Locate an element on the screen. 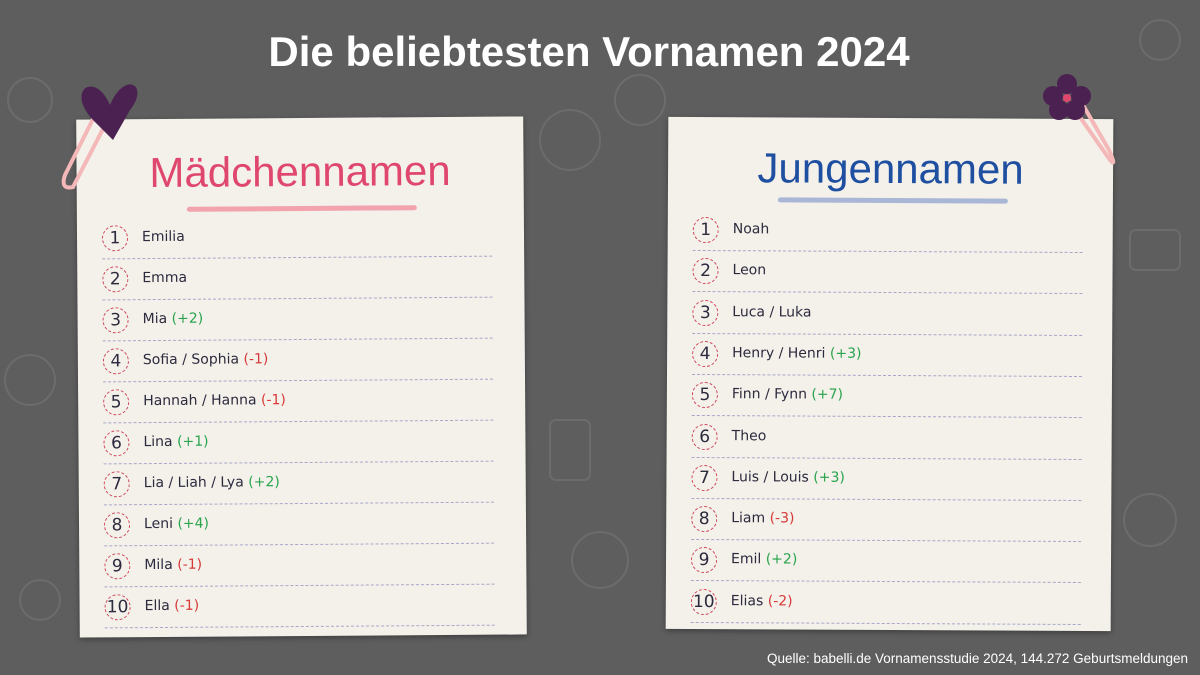  list-row: 4 Henry / Henri (+3) is located at coordinates (887, 355).